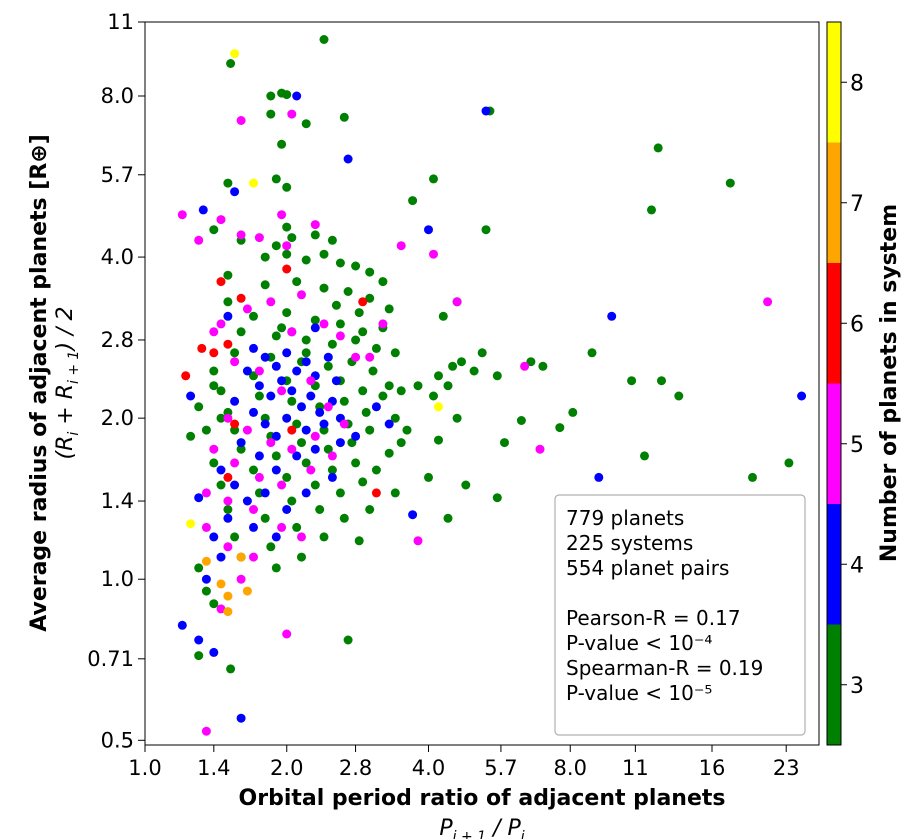 The height and width of the screenshot is (839, 901). I want to click on x-tick-label: 2.8, so click(355, 768).